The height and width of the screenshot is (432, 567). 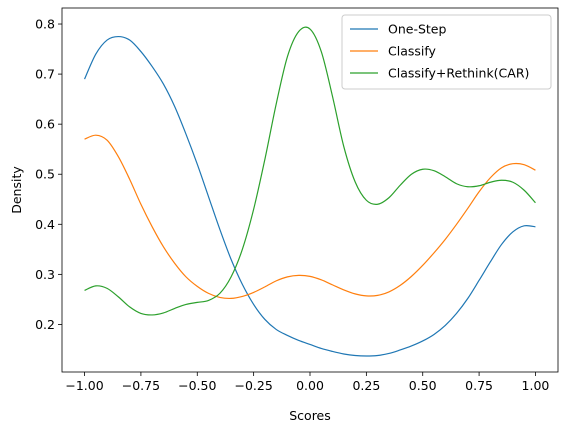 What do you see at coordinates (310, 385) in the screenshot?
I see `x-tick-label: 0.00` at bounding box center [310, 385].